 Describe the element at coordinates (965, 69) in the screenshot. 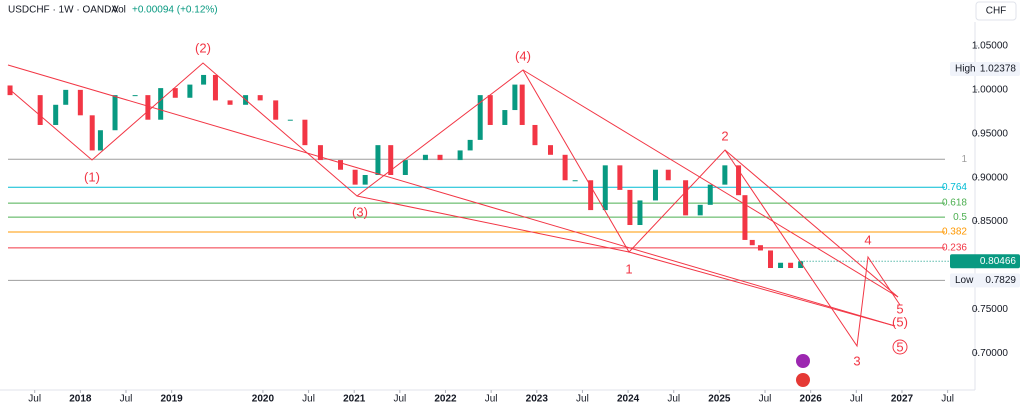

I see `high-label: High` at that location.